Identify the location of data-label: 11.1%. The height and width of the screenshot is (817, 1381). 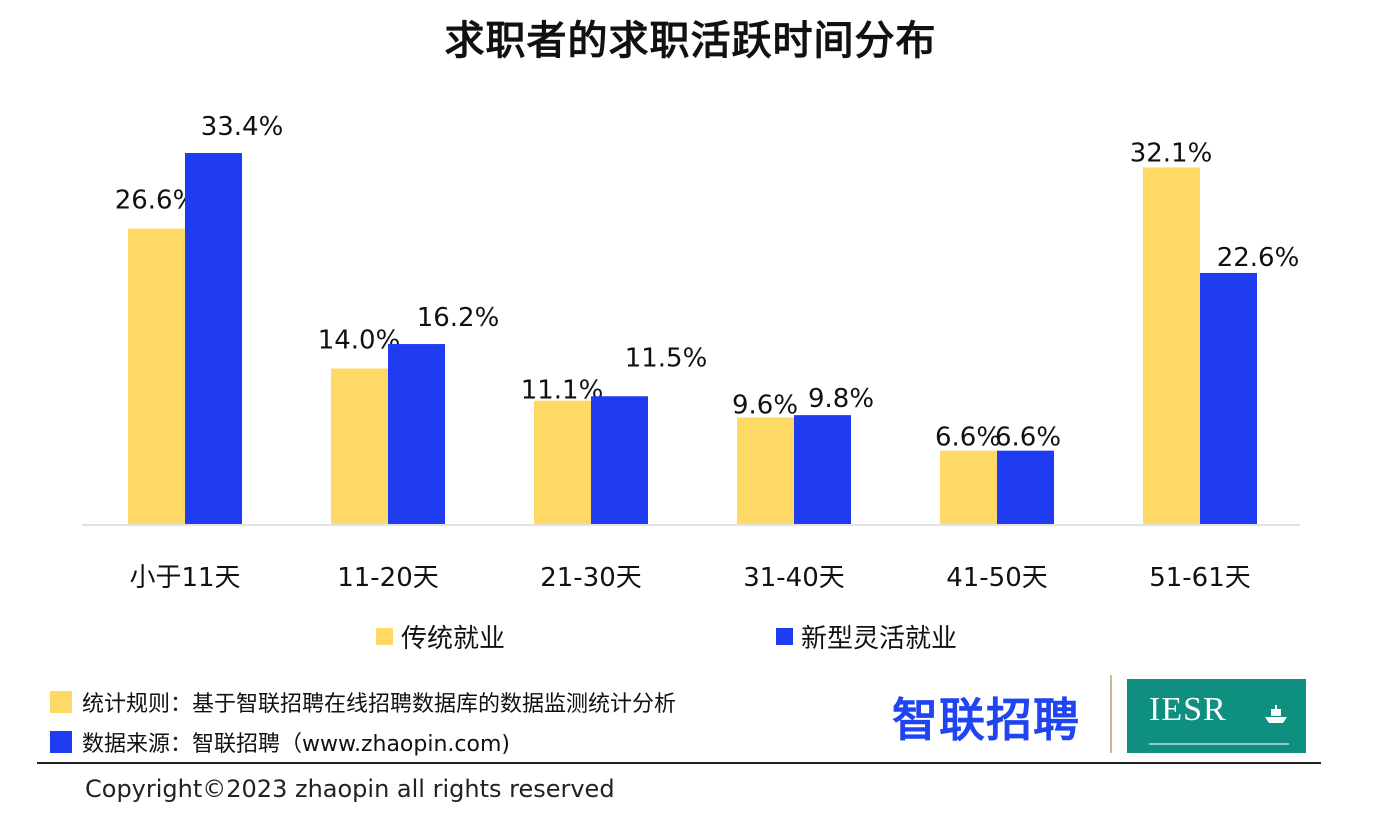
(562, 391).